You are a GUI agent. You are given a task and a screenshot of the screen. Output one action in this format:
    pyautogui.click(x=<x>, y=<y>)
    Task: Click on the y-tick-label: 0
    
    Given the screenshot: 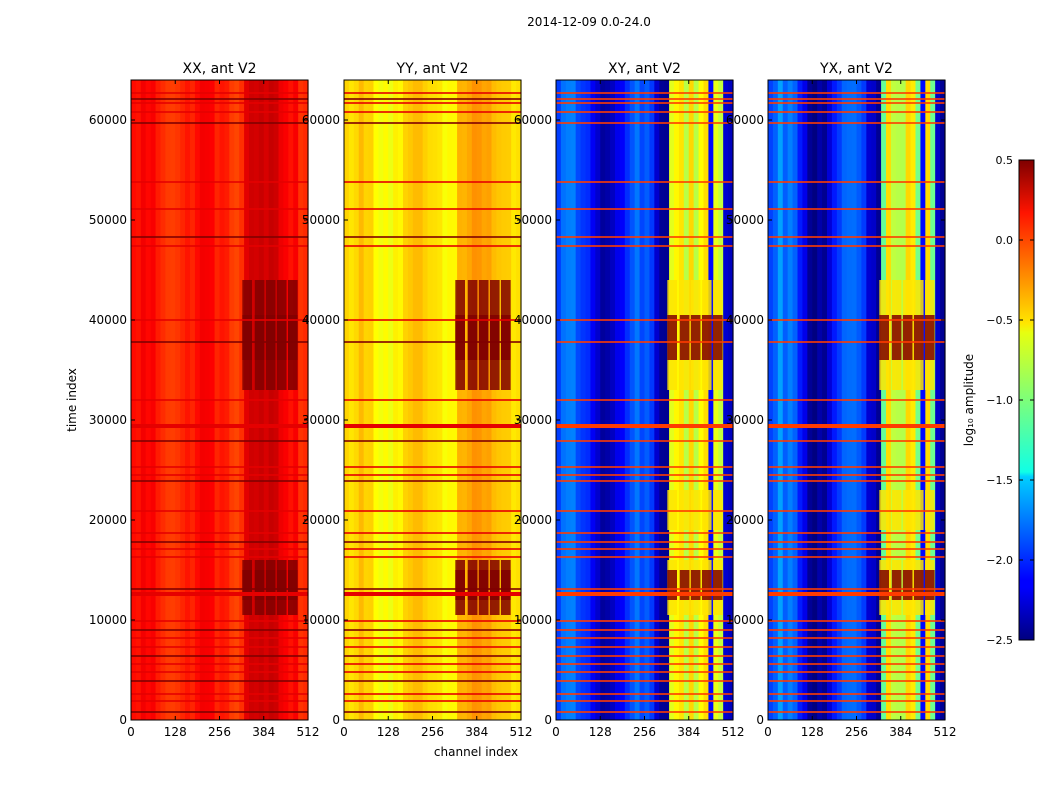 What is the action you would take?
    pyautogui.click(x=760, y=720)
    